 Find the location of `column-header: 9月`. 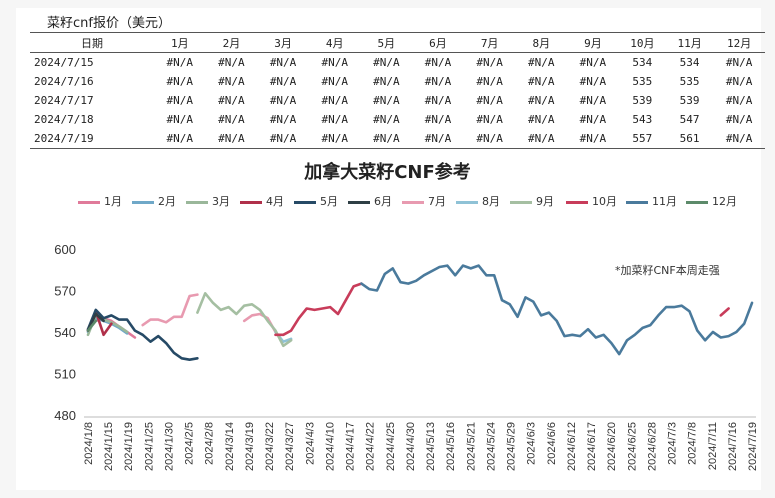

column-header: 9月 is located at coordinates (593, 42).